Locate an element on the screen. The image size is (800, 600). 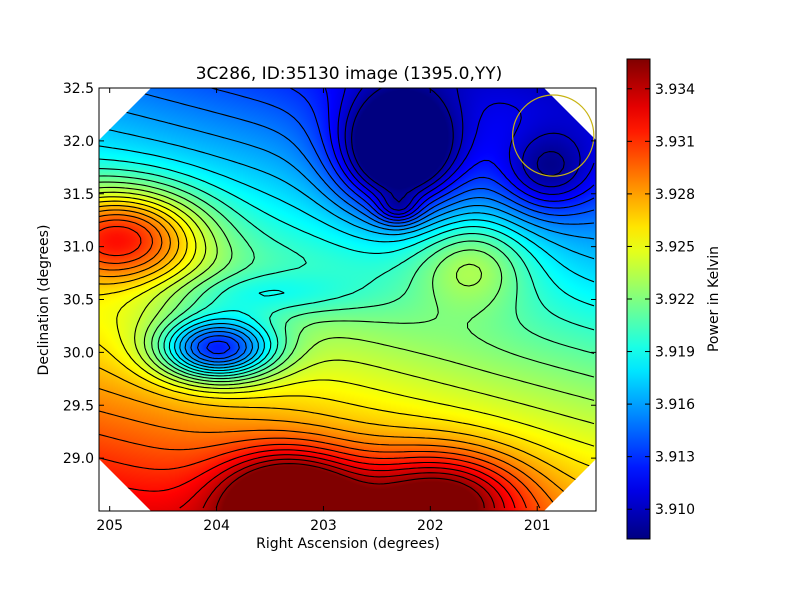
y-tick-label: 30.0 is located at coordinates (78, 353).